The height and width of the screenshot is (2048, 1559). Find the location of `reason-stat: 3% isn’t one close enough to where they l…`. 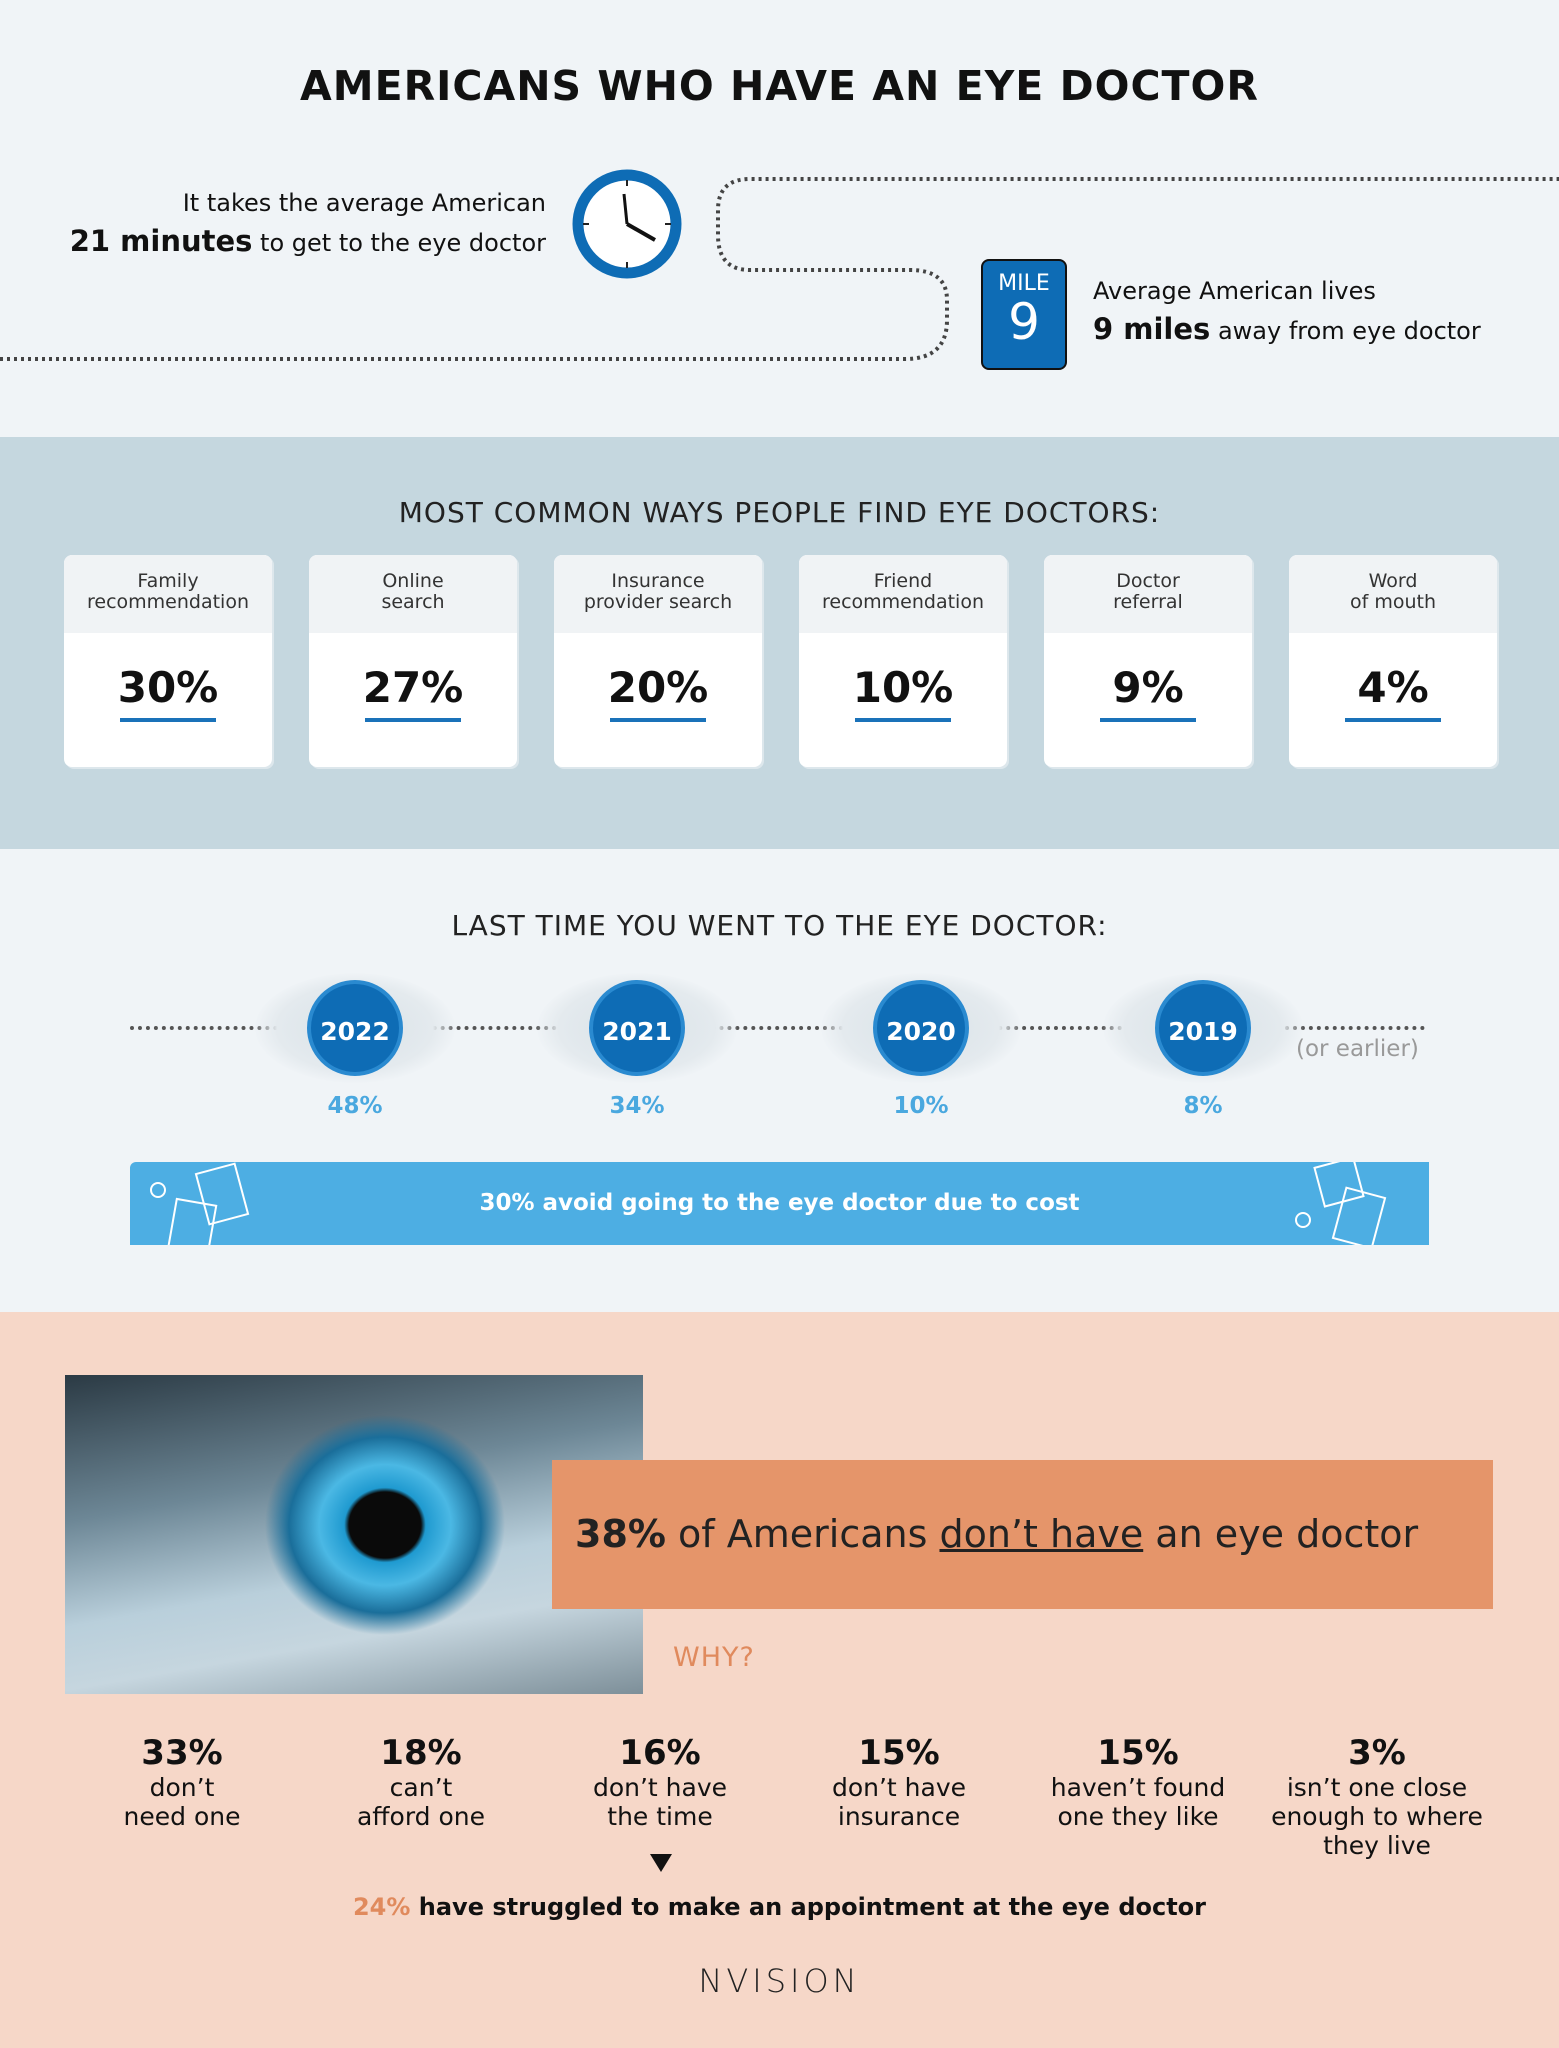

reason-stat: 3% isn’t one close enough to where they l… is located at coordinates (1377, 1796).